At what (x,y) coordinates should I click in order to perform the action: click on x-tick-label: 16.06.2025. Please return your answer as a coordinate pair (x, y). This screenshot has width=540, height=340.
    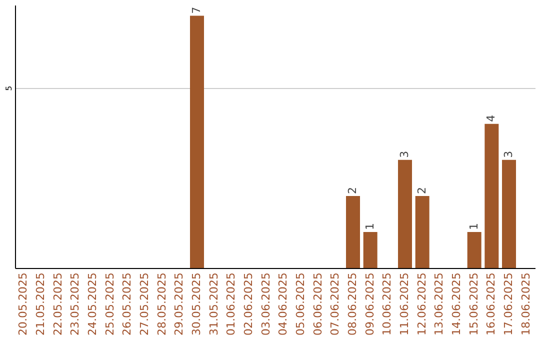
    Looking at the image, I should click on (491, 304).